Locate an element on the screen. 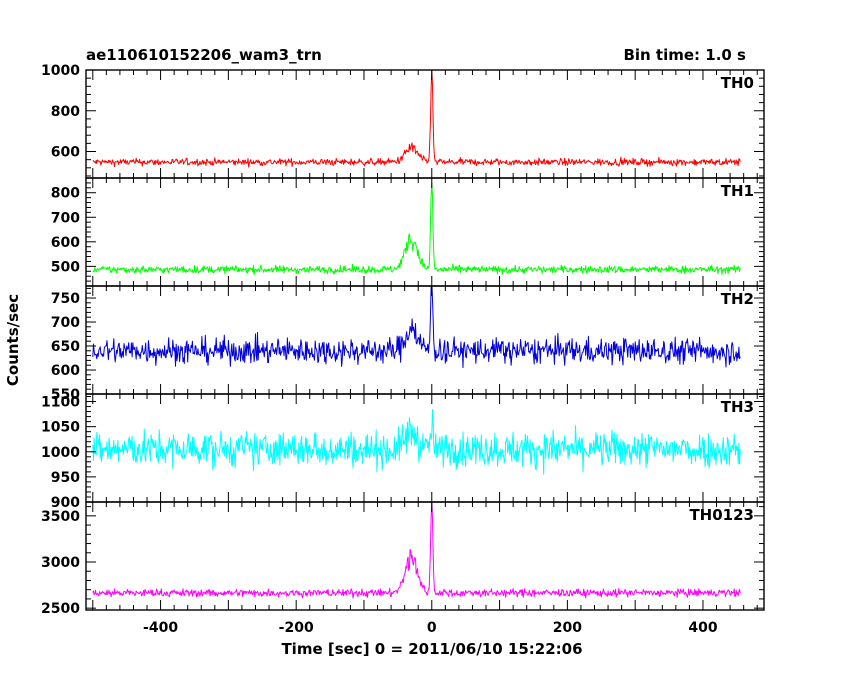 The image size is (850, 680). y-tick-label: 1050 is located at coordinates (60, 428).